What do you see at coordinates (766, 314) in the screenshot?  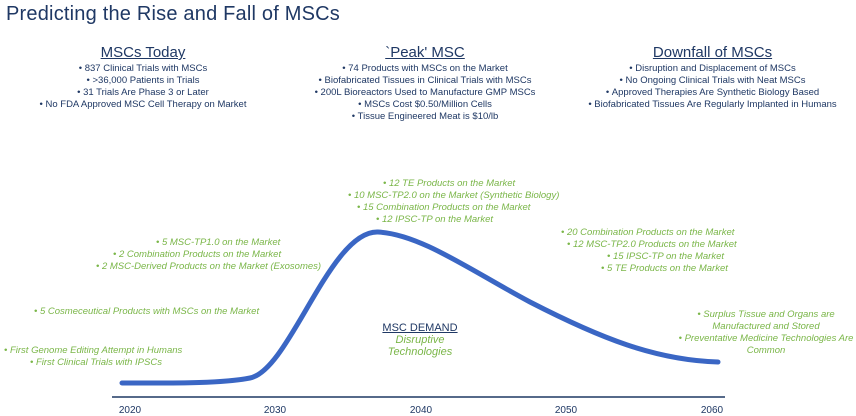 I see `annotation-item: • Surplus Tissue and Organs are` at bounding box center [766, 314].